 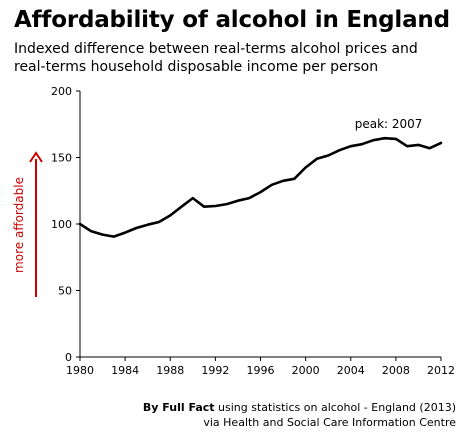 What do you see at coordinates (306, 370) in the screenshot?
I see `x-tick-label: 2000` at bounding box center [306, 370].